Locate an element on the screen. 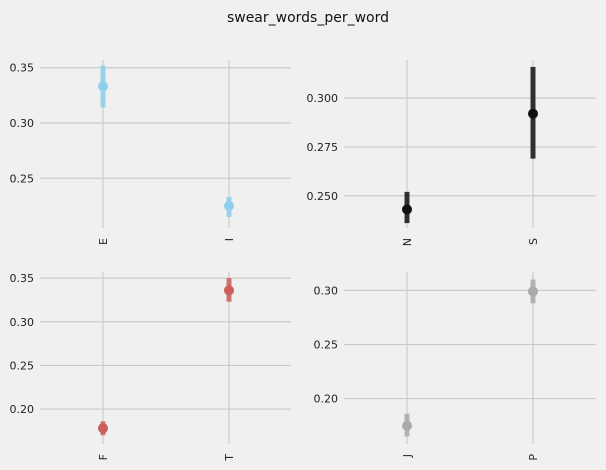 This screenshot has height=470, width=606. x-tick-label: P is located at coordinates (533, 457).